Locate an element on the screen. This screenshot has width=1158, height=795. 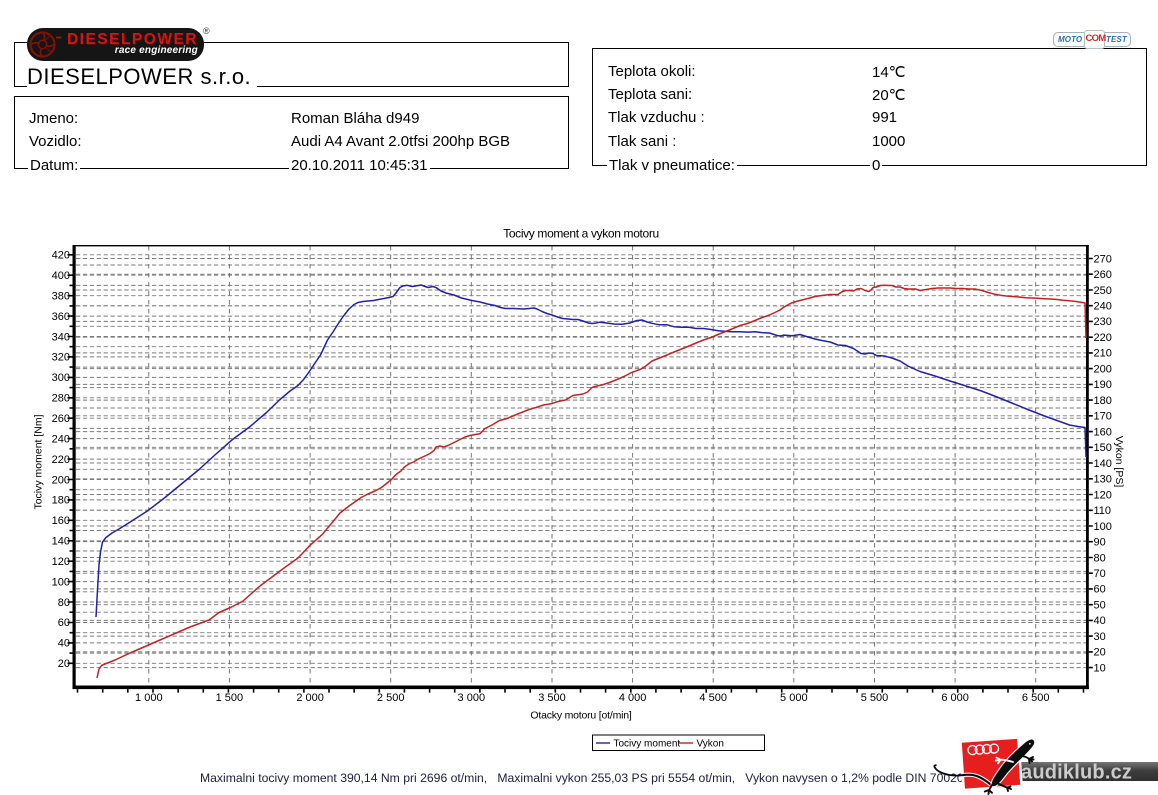
svg-text: 1 500 is located at coordinates (230, 698).